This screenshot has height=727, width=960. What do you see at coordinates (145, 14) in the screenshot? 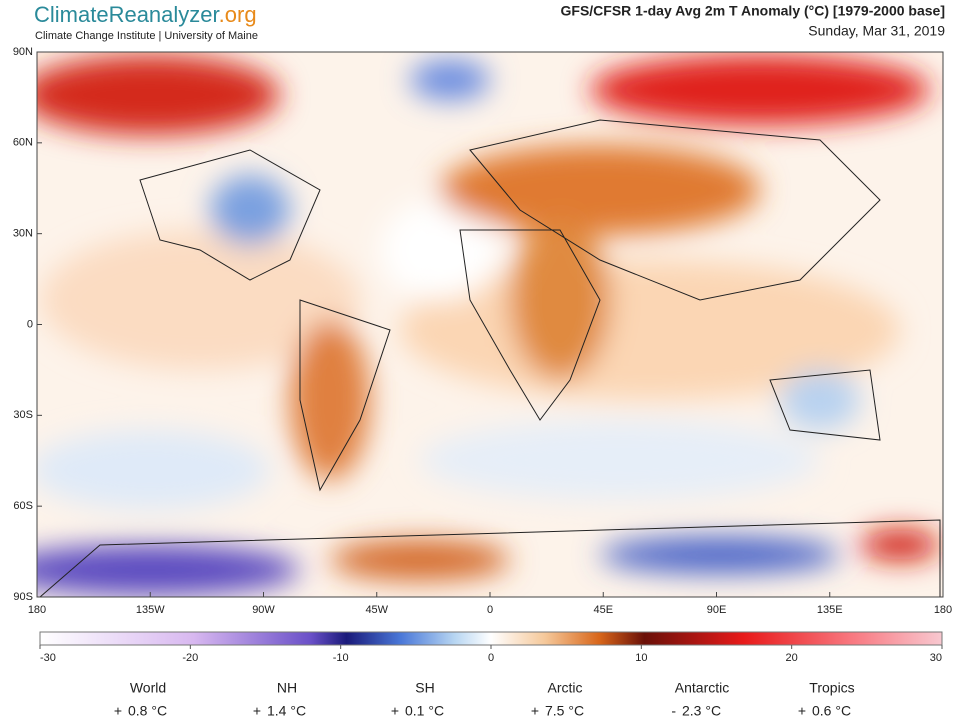
I see `brand: ClimateReanalyzer.org` at bounding box center [145, 14].